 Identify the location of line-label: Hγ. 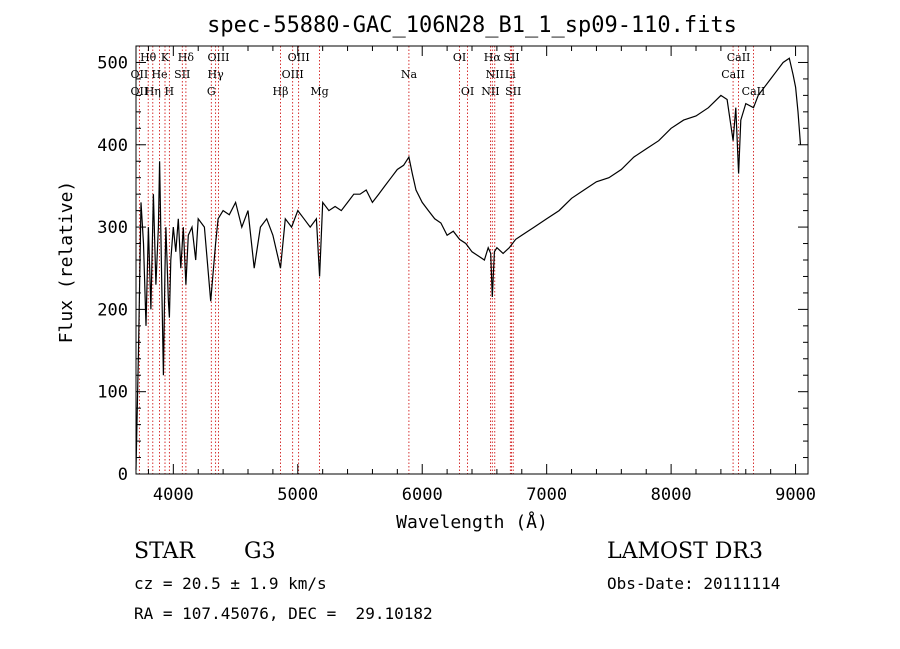
(216, 74).